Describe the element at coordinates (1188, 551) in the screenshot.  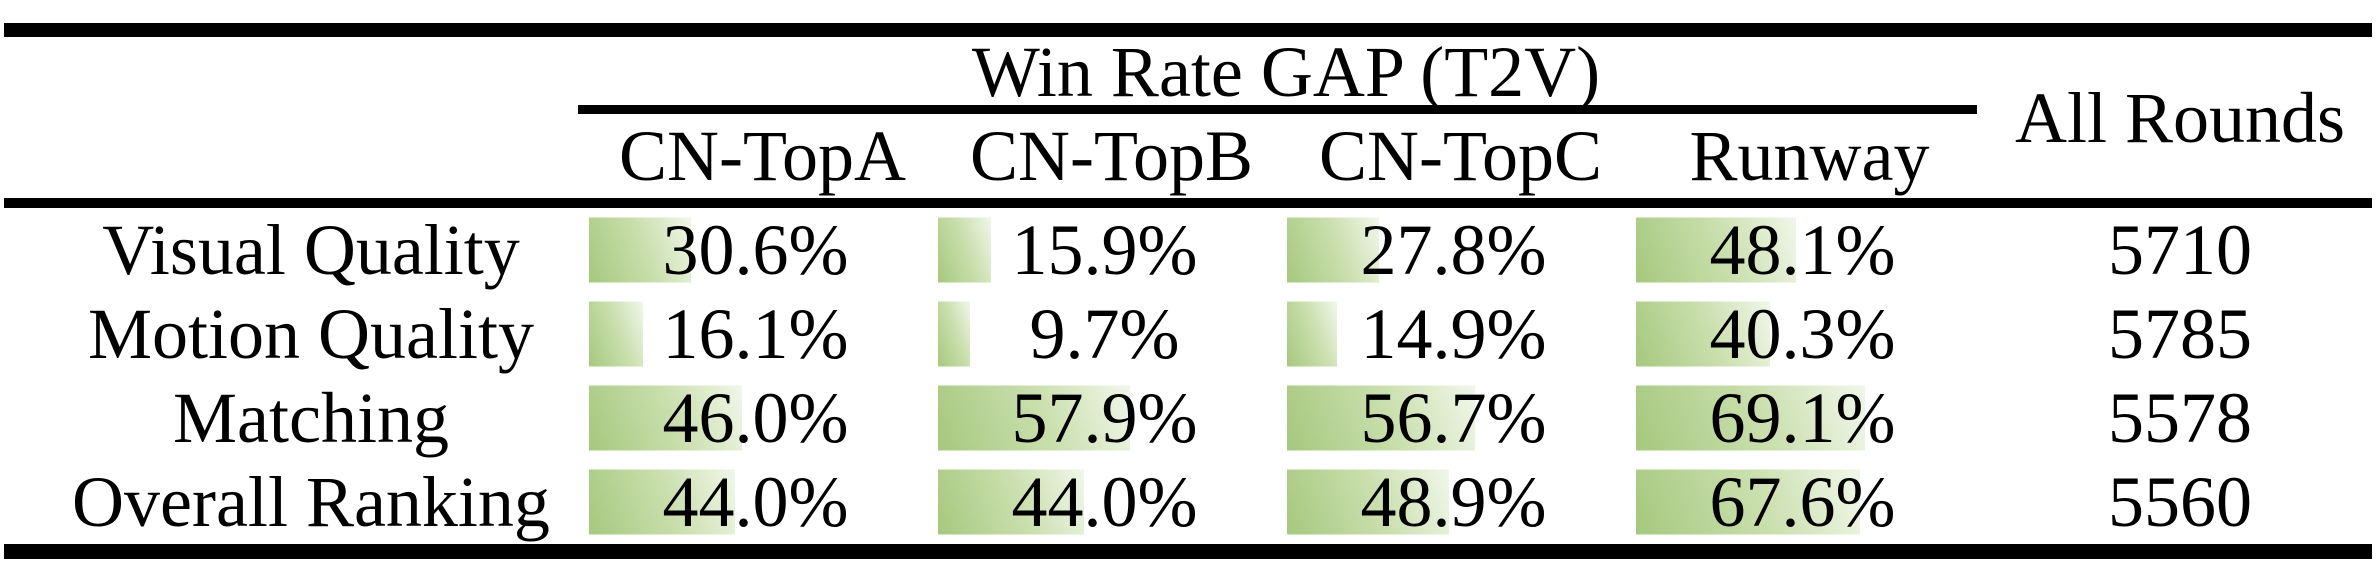
I see `bottom-rule` at that location.